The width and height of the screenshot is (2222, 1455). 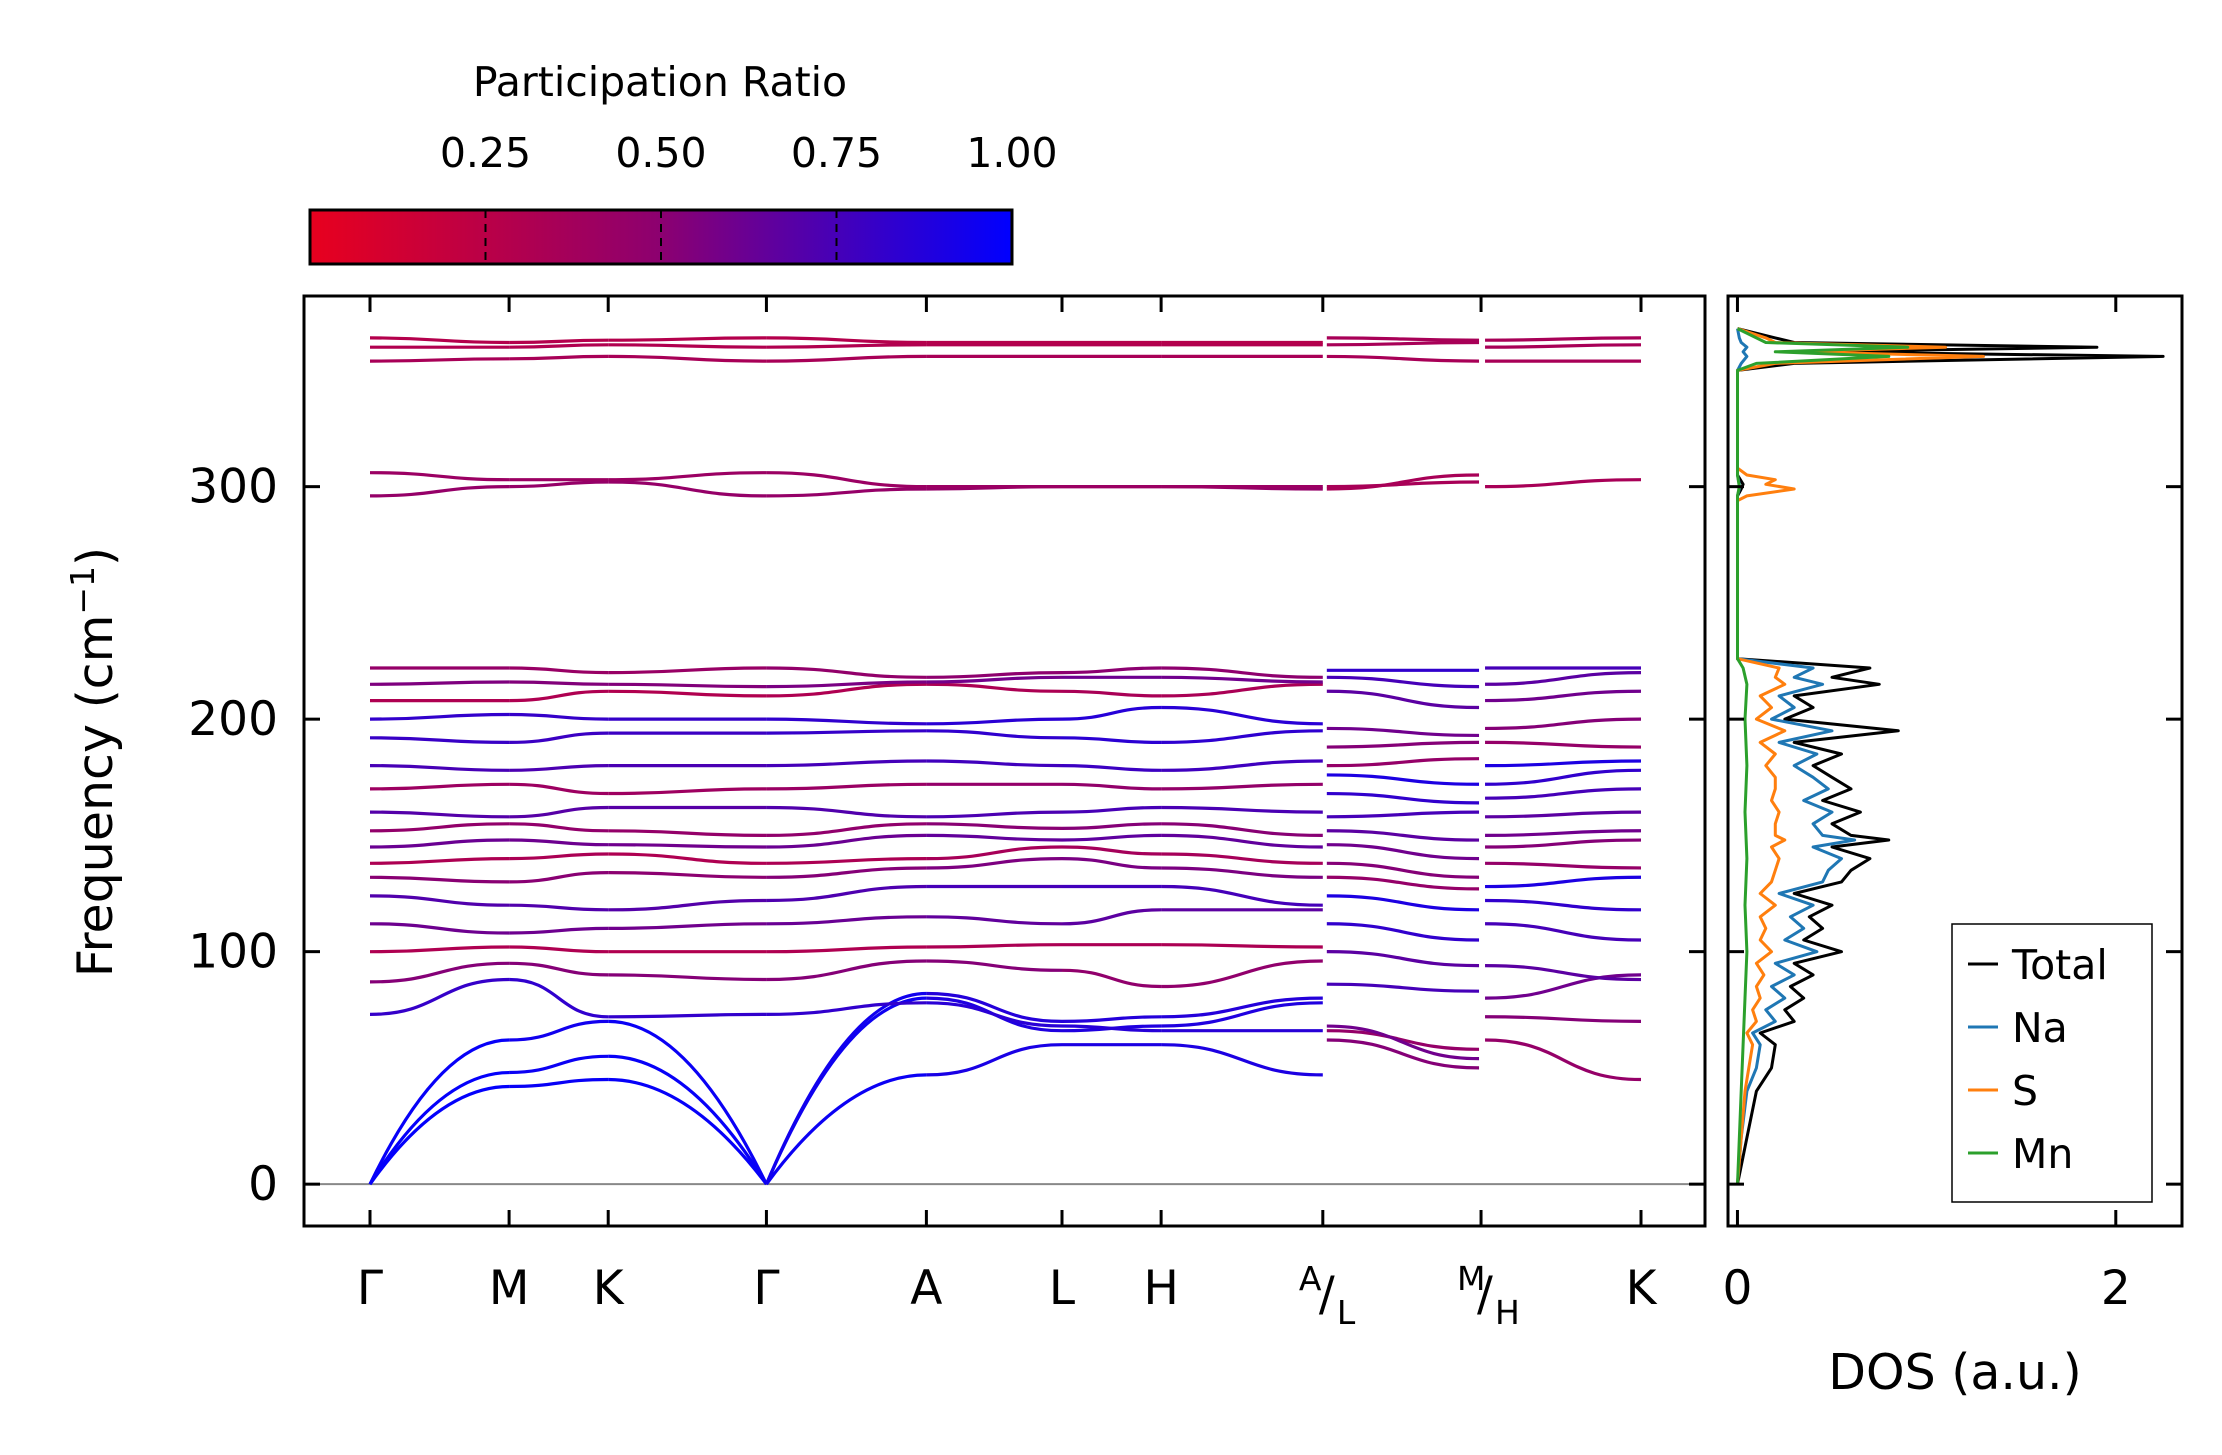 What do you see at coordinates (2052, 1063) in the screenshot?
I see `legend-frame` at bounding box center [2052, 1063].